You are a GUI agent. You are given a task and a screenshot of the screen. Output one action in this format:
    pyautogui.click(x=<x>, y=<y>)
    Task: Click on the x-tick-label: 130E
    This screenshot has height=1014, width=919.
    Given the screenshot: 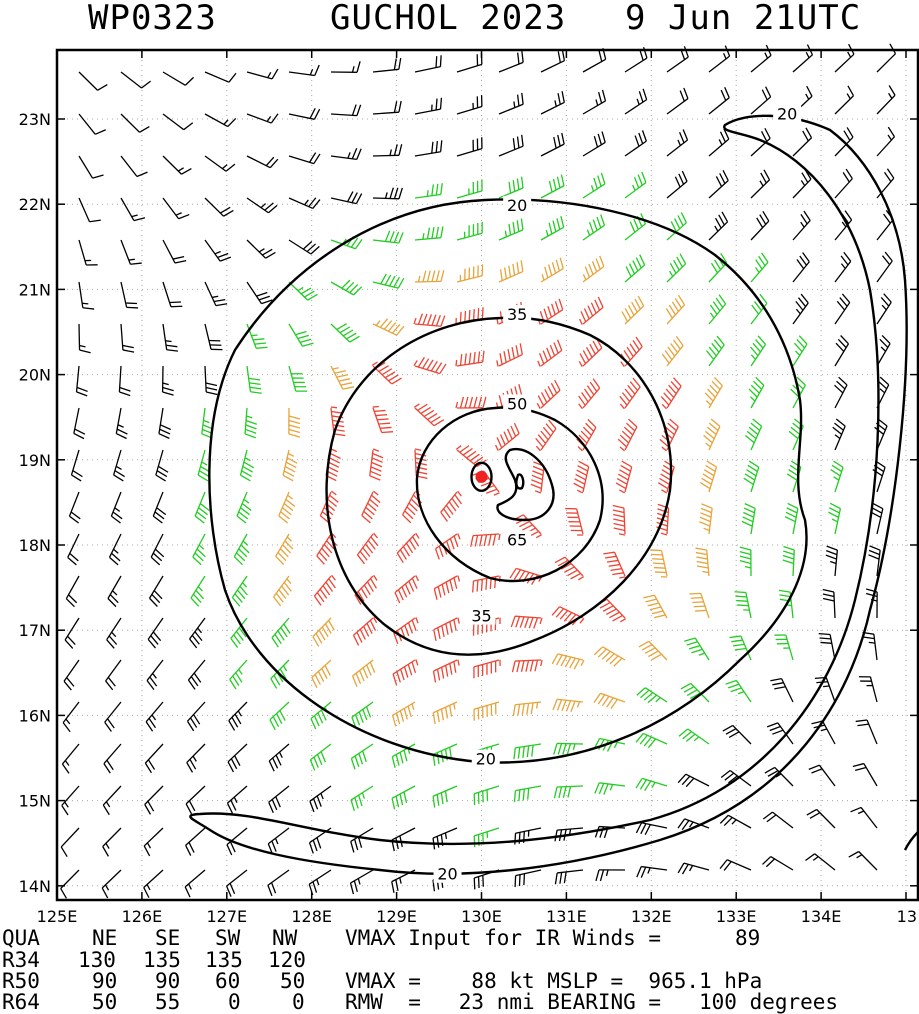 What is the action you would take?
    pyautogui.click(x=481, y=916)
    